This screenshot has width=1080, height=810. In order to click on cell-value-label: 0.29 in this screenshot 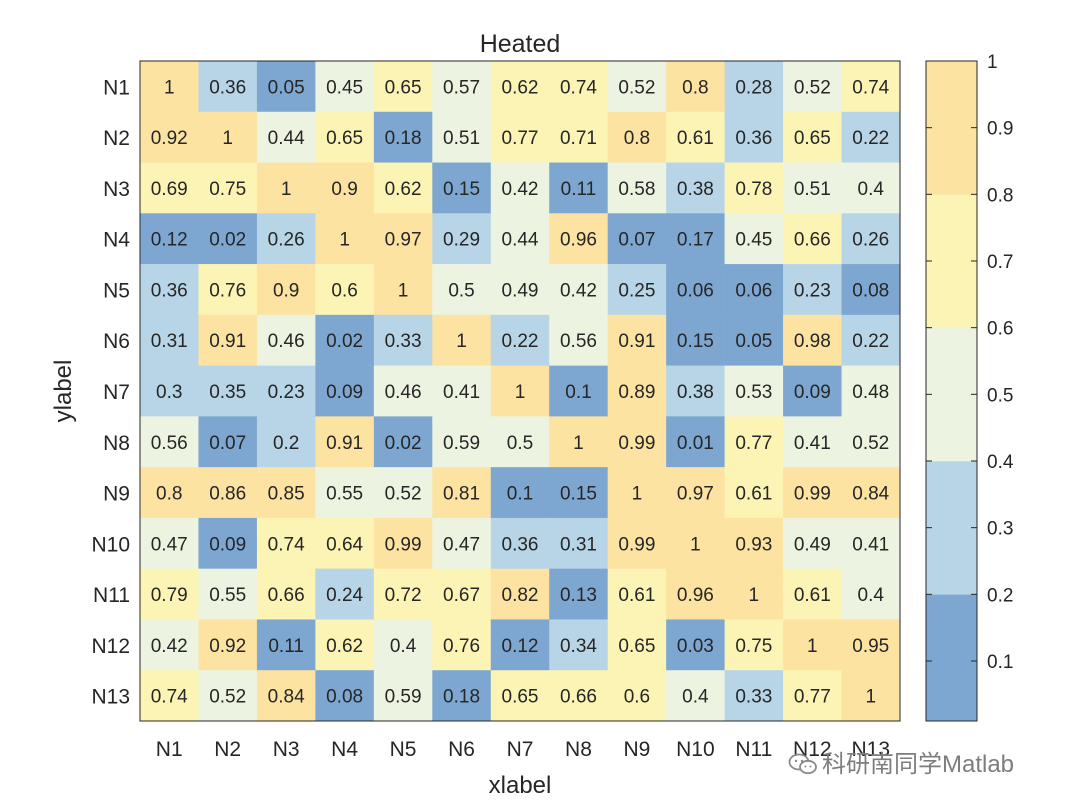, I will do `click(461, 240)`.